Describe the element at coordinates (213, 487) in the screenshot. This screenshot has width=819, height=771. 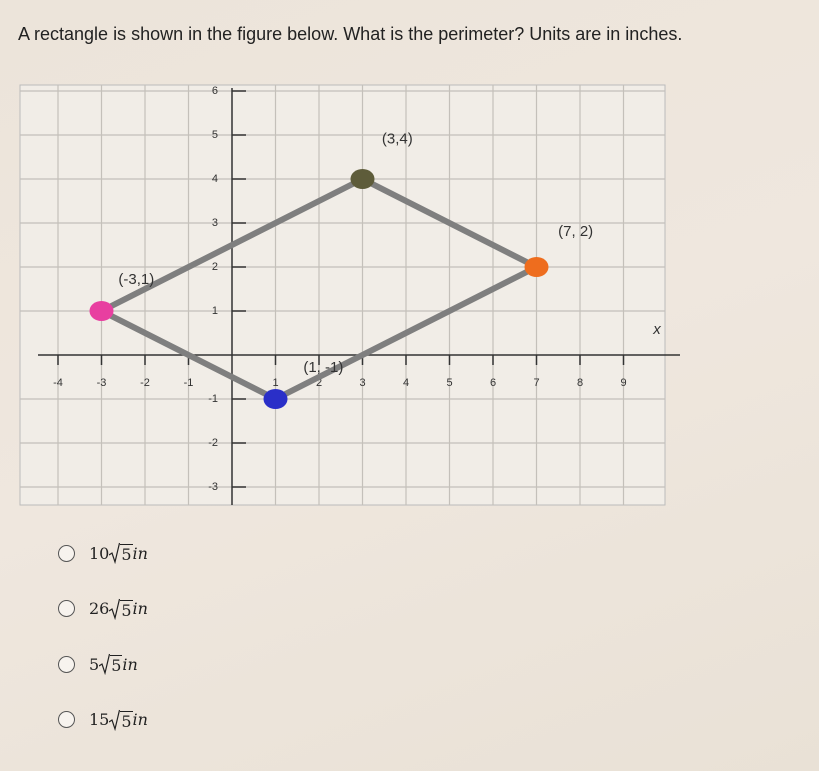
I see `y-tick-label: -3` at that location.